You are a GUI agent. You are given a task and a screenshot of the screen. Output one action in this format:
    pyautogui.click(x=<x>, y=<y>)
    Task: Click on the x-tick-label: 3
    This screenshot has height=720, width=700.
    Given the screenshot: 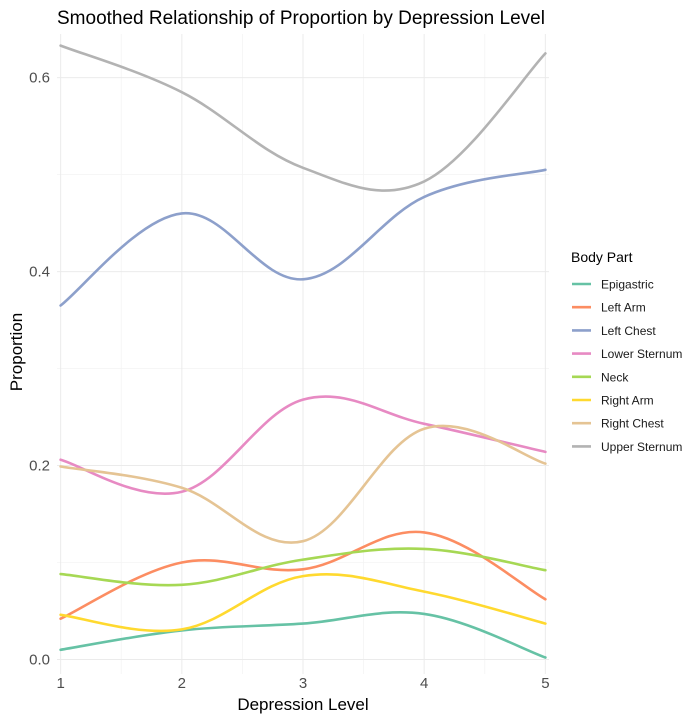 What is the action you would take?
    pyautogui.click(x=303, y=683)
    